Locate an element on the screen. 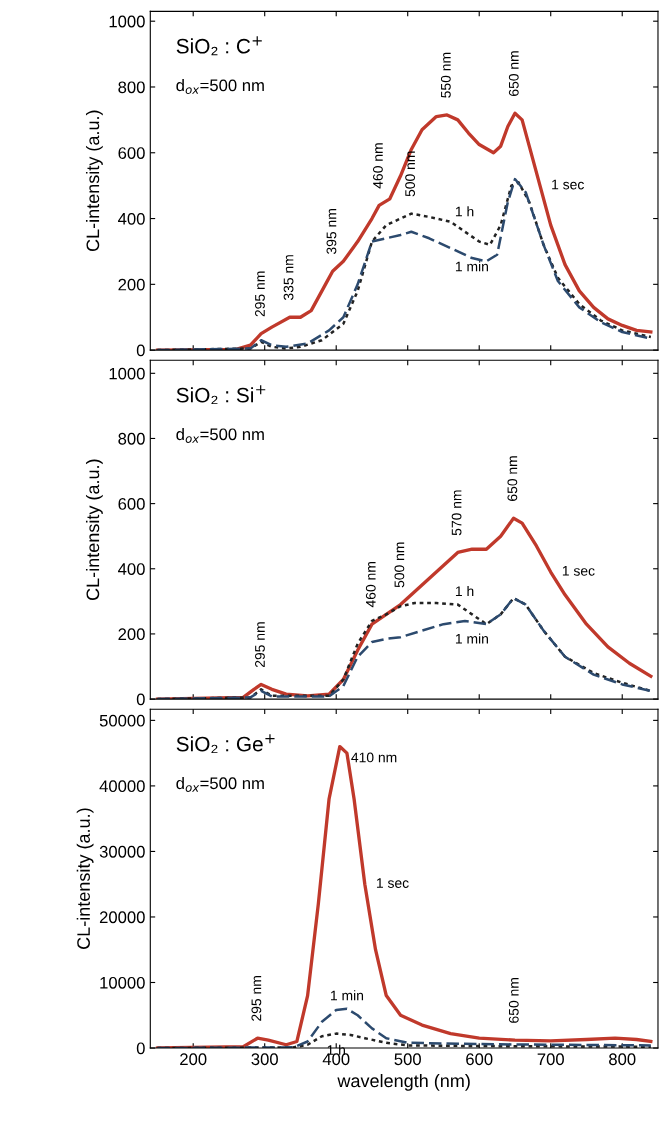 This screenshot has width=668, height=1133. y-tick-label: 10000 is located at coordinates (122, 982).